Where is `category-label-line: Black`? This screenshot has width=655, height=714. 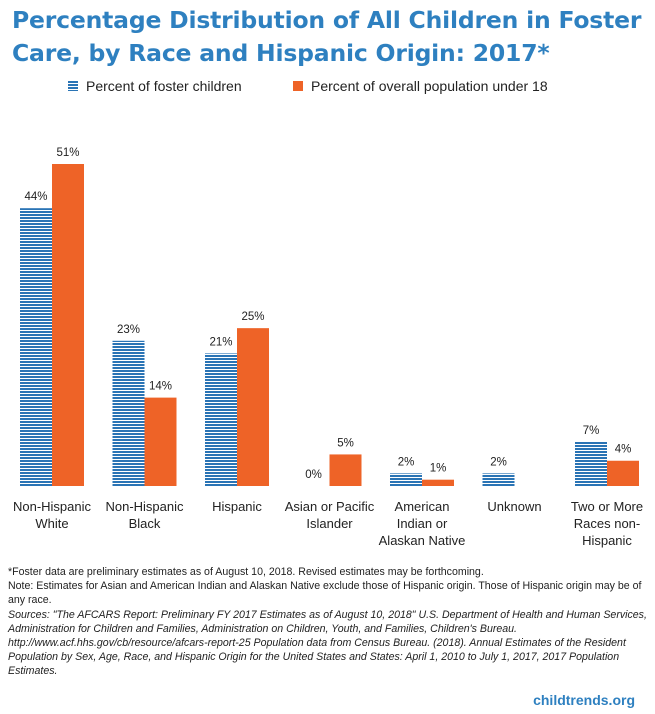
category-label-line: Black is located at coordinates (144, 523).